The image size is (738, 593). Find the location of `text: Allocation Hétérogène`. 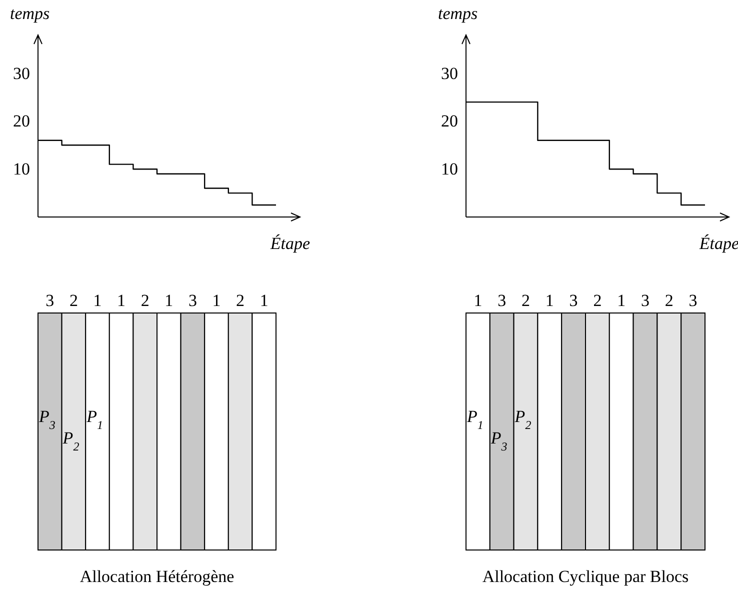

text: Allocation Hétérogène is located at coordinates (157, 576).